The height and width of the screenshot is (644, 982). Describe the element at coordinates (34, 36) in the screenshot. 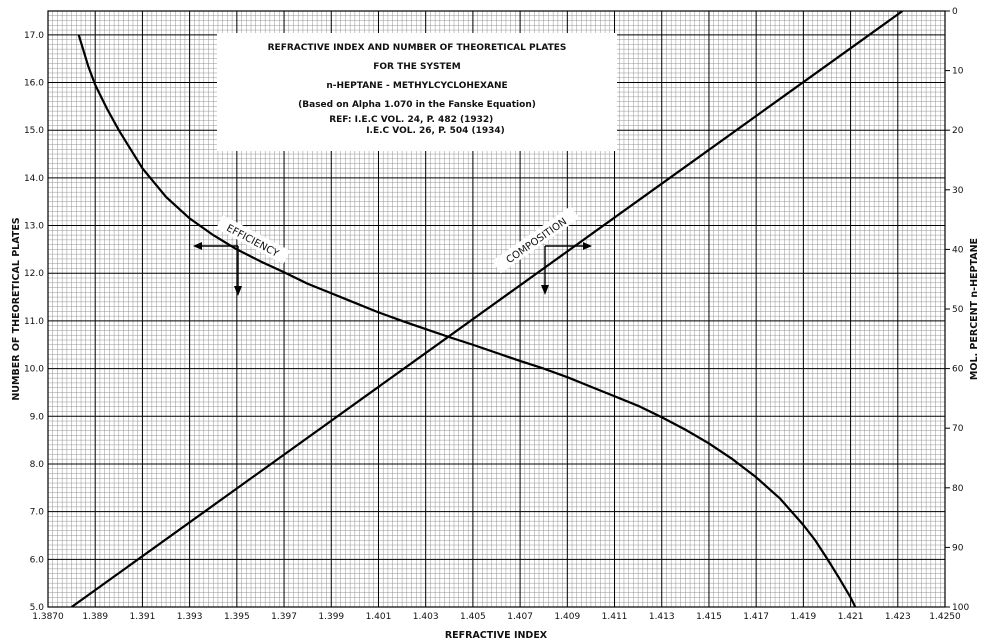

I see `y-left-tick-label: 17.0` at that location.